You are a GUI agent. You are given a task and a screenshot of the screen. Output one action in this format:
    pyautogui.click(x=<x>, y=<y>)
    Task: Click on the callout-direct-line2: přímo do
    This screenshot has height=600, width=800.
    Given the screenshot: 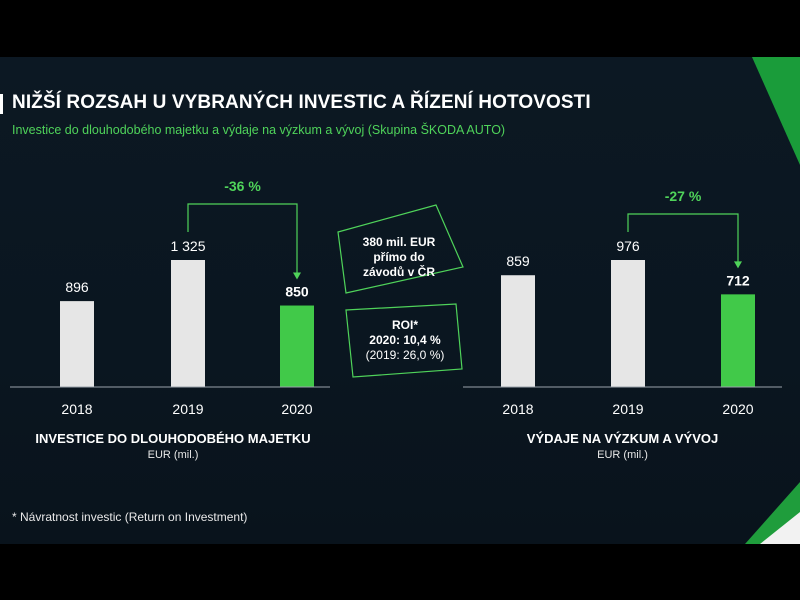 What is the action you would take?
    pyautogui.click(x=399, y=257)
    